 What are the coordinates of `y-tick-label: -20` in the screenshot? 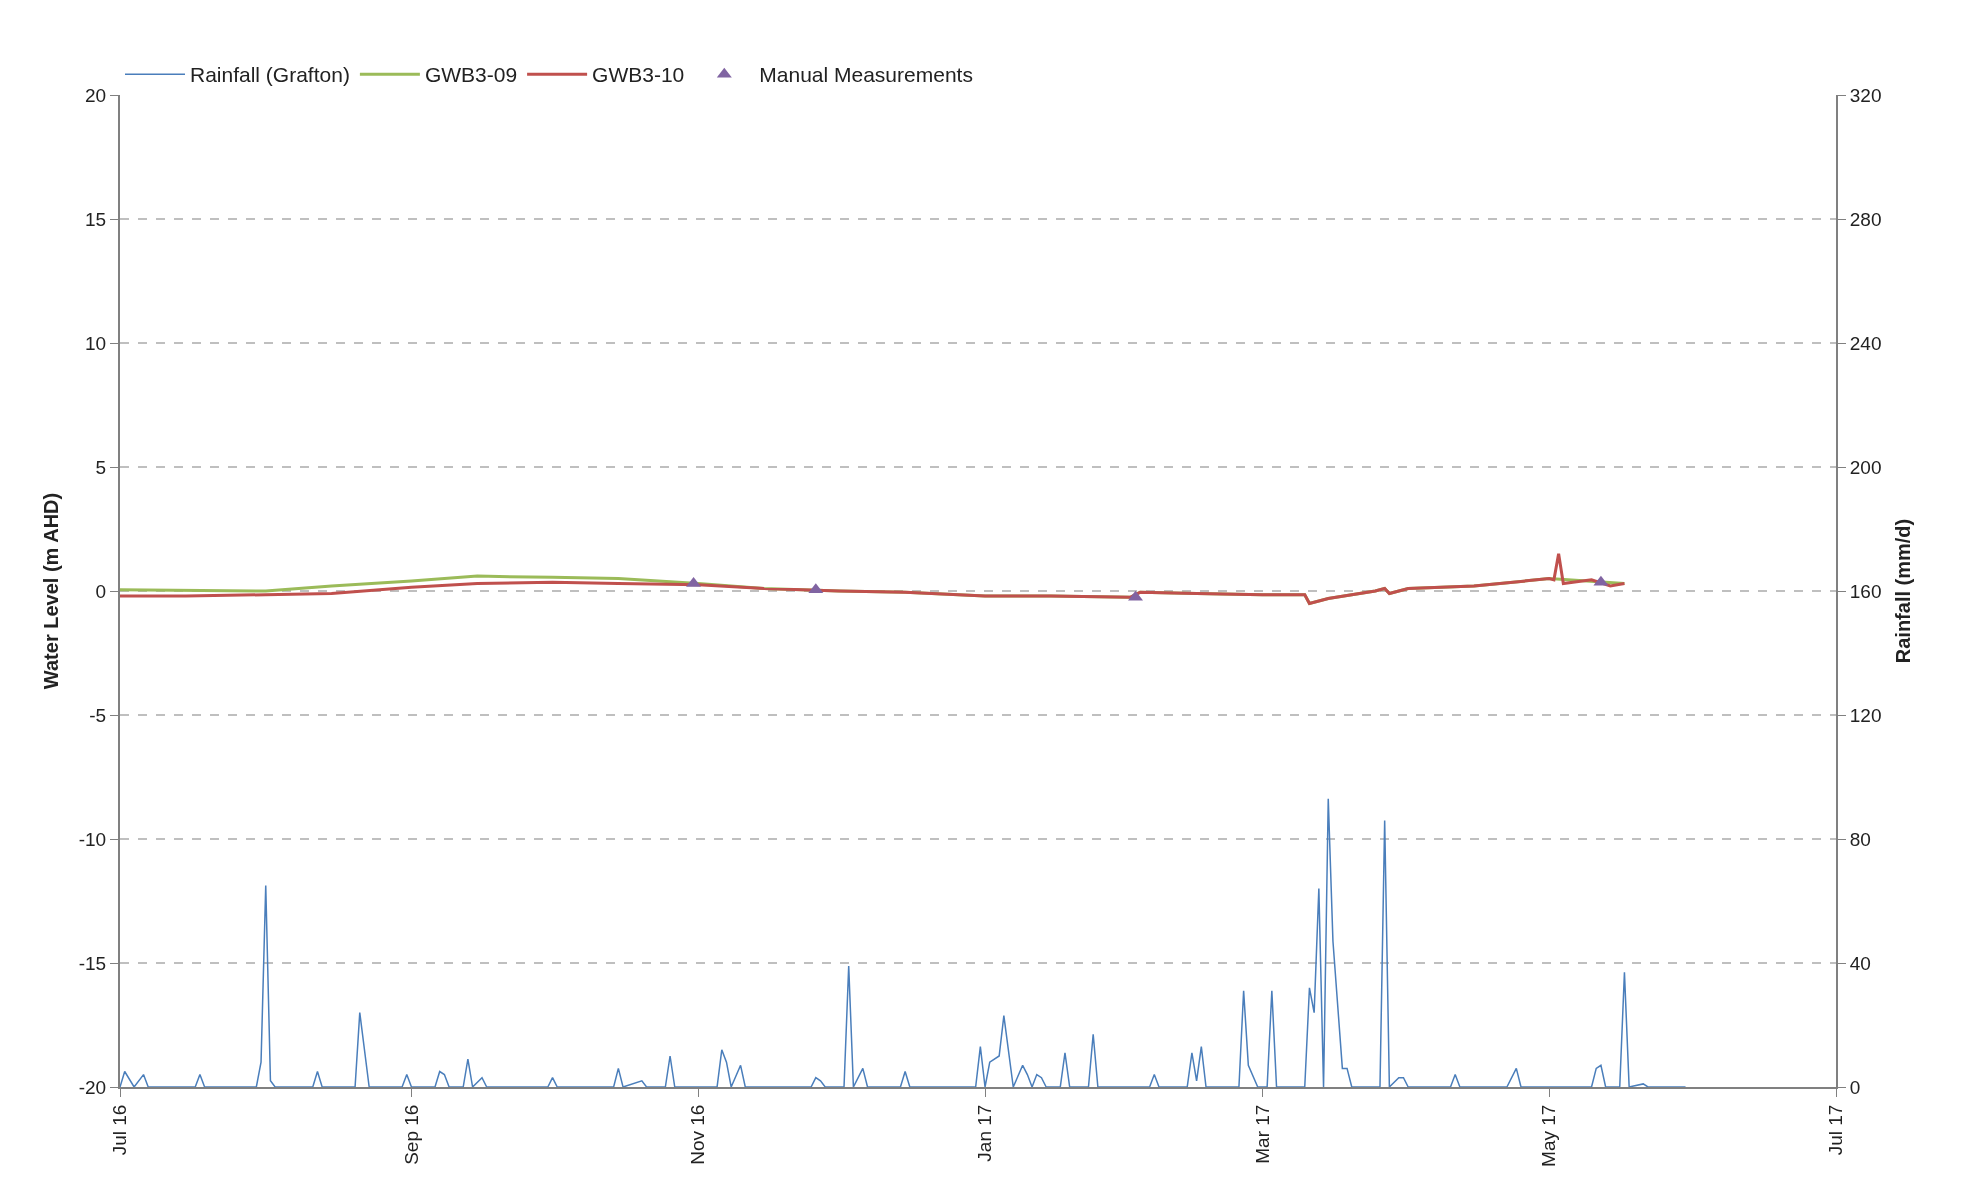 It's located at (92, 1087).